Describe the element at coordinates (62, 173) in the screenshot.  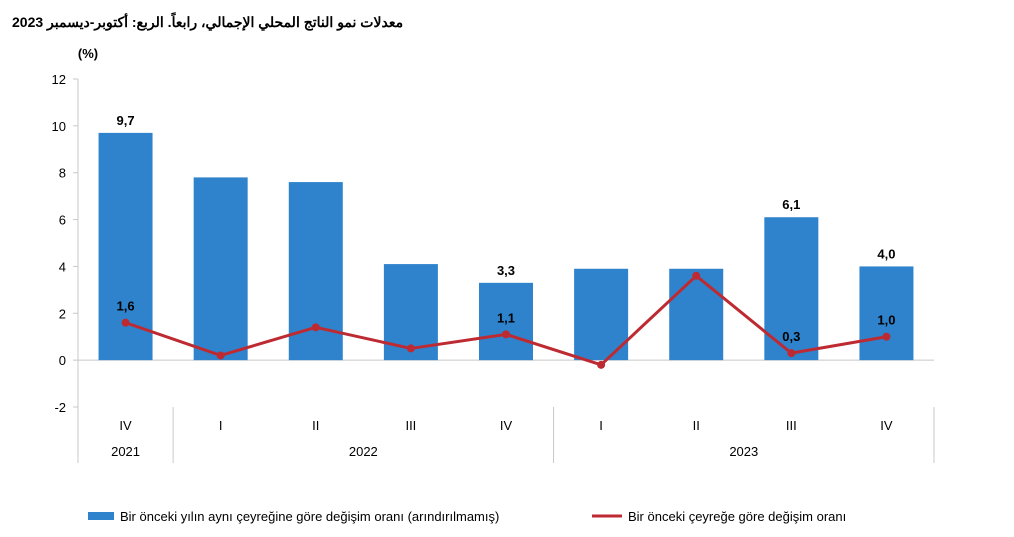
I see `y-tick-label: 8` at that location.